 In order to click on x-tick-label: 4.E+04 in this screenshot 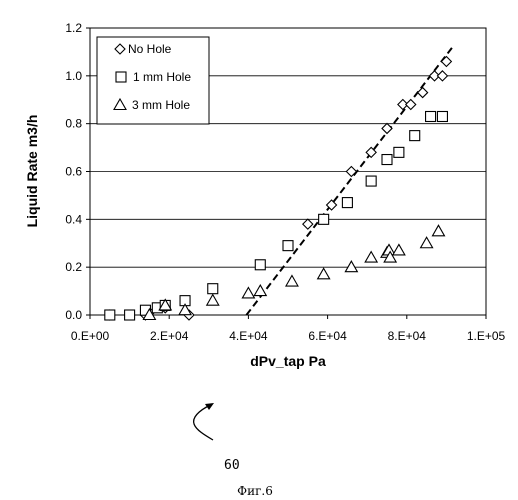, I will do `click(248, 336)`.